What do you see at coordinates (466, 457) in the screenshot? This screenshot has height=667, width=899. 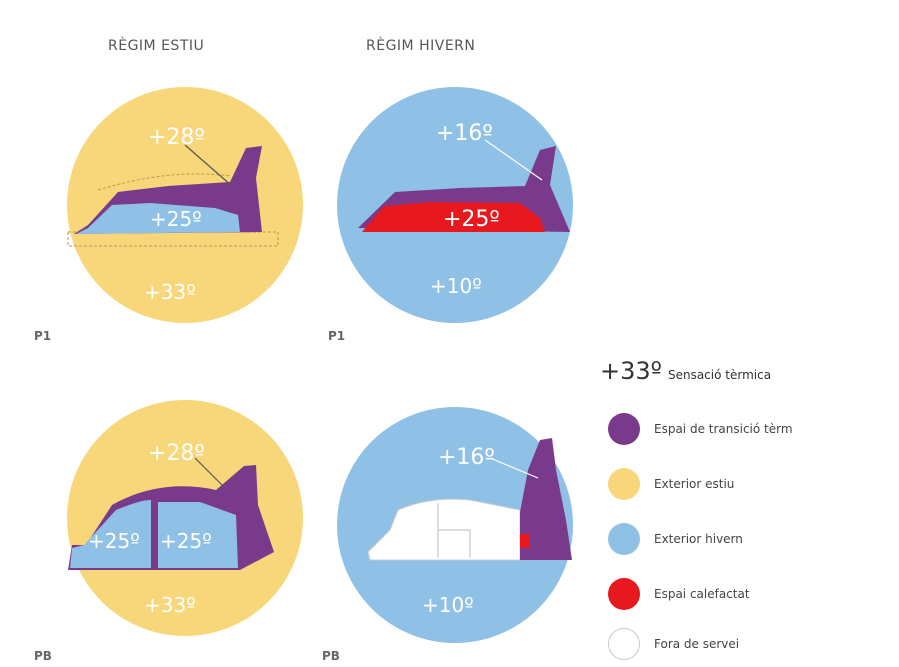 I see `winter-pb-transition-temp: +16º` at bounding box center [466, 457].